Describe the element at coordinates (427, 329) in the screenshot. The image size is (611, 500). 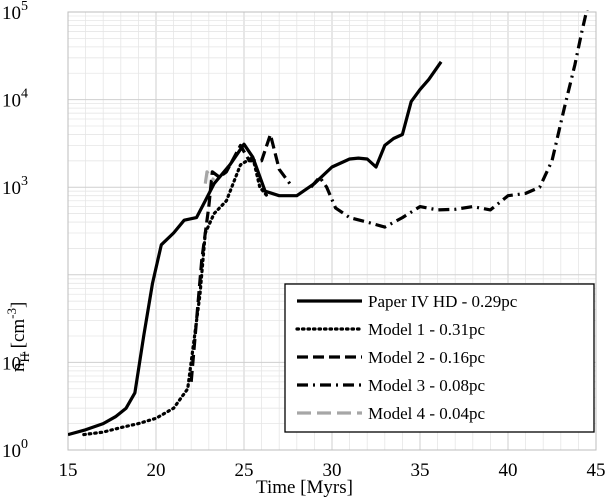
I see `legend-label: Model 1 - 0.31pc` at that location.